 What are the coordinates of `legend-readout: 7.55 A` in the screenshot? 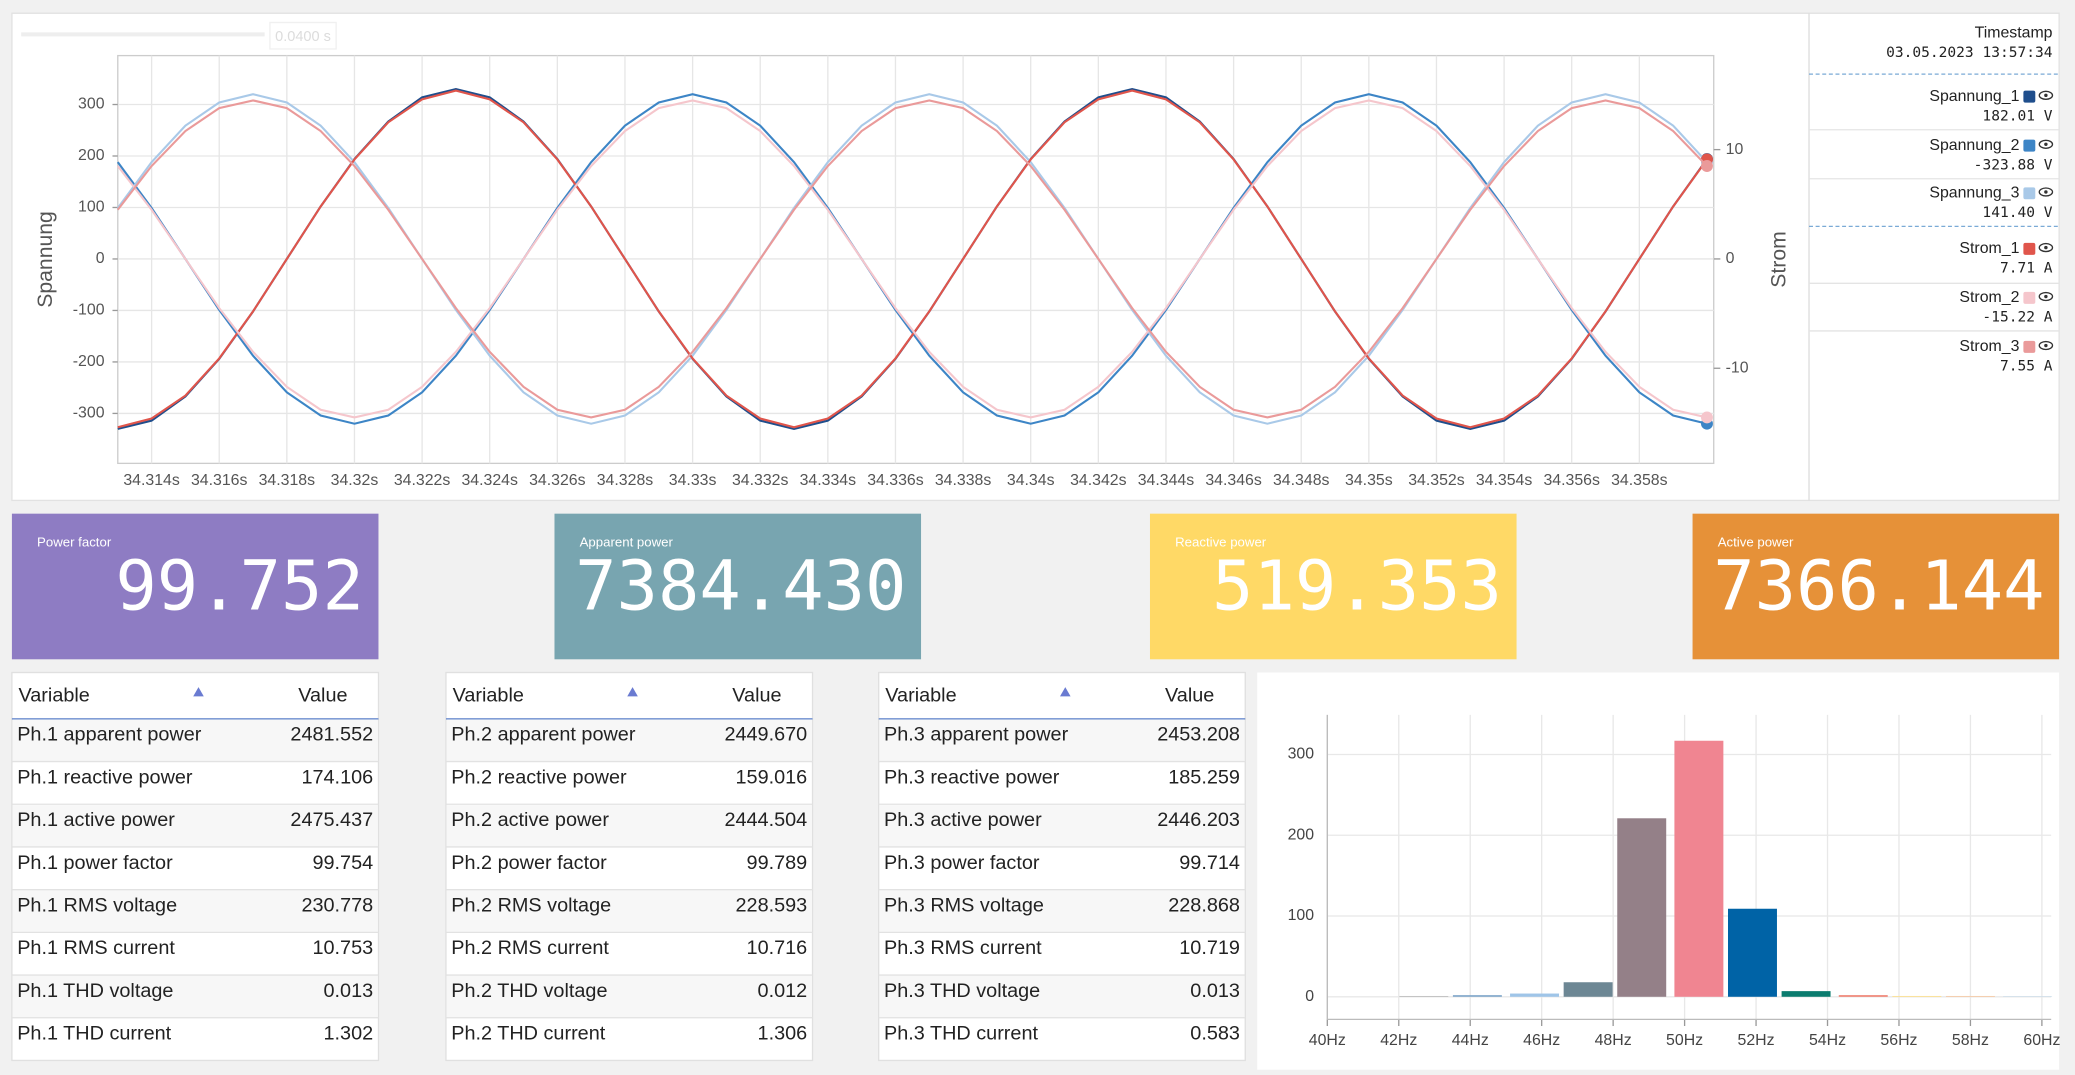 It's located at (2026, 366).